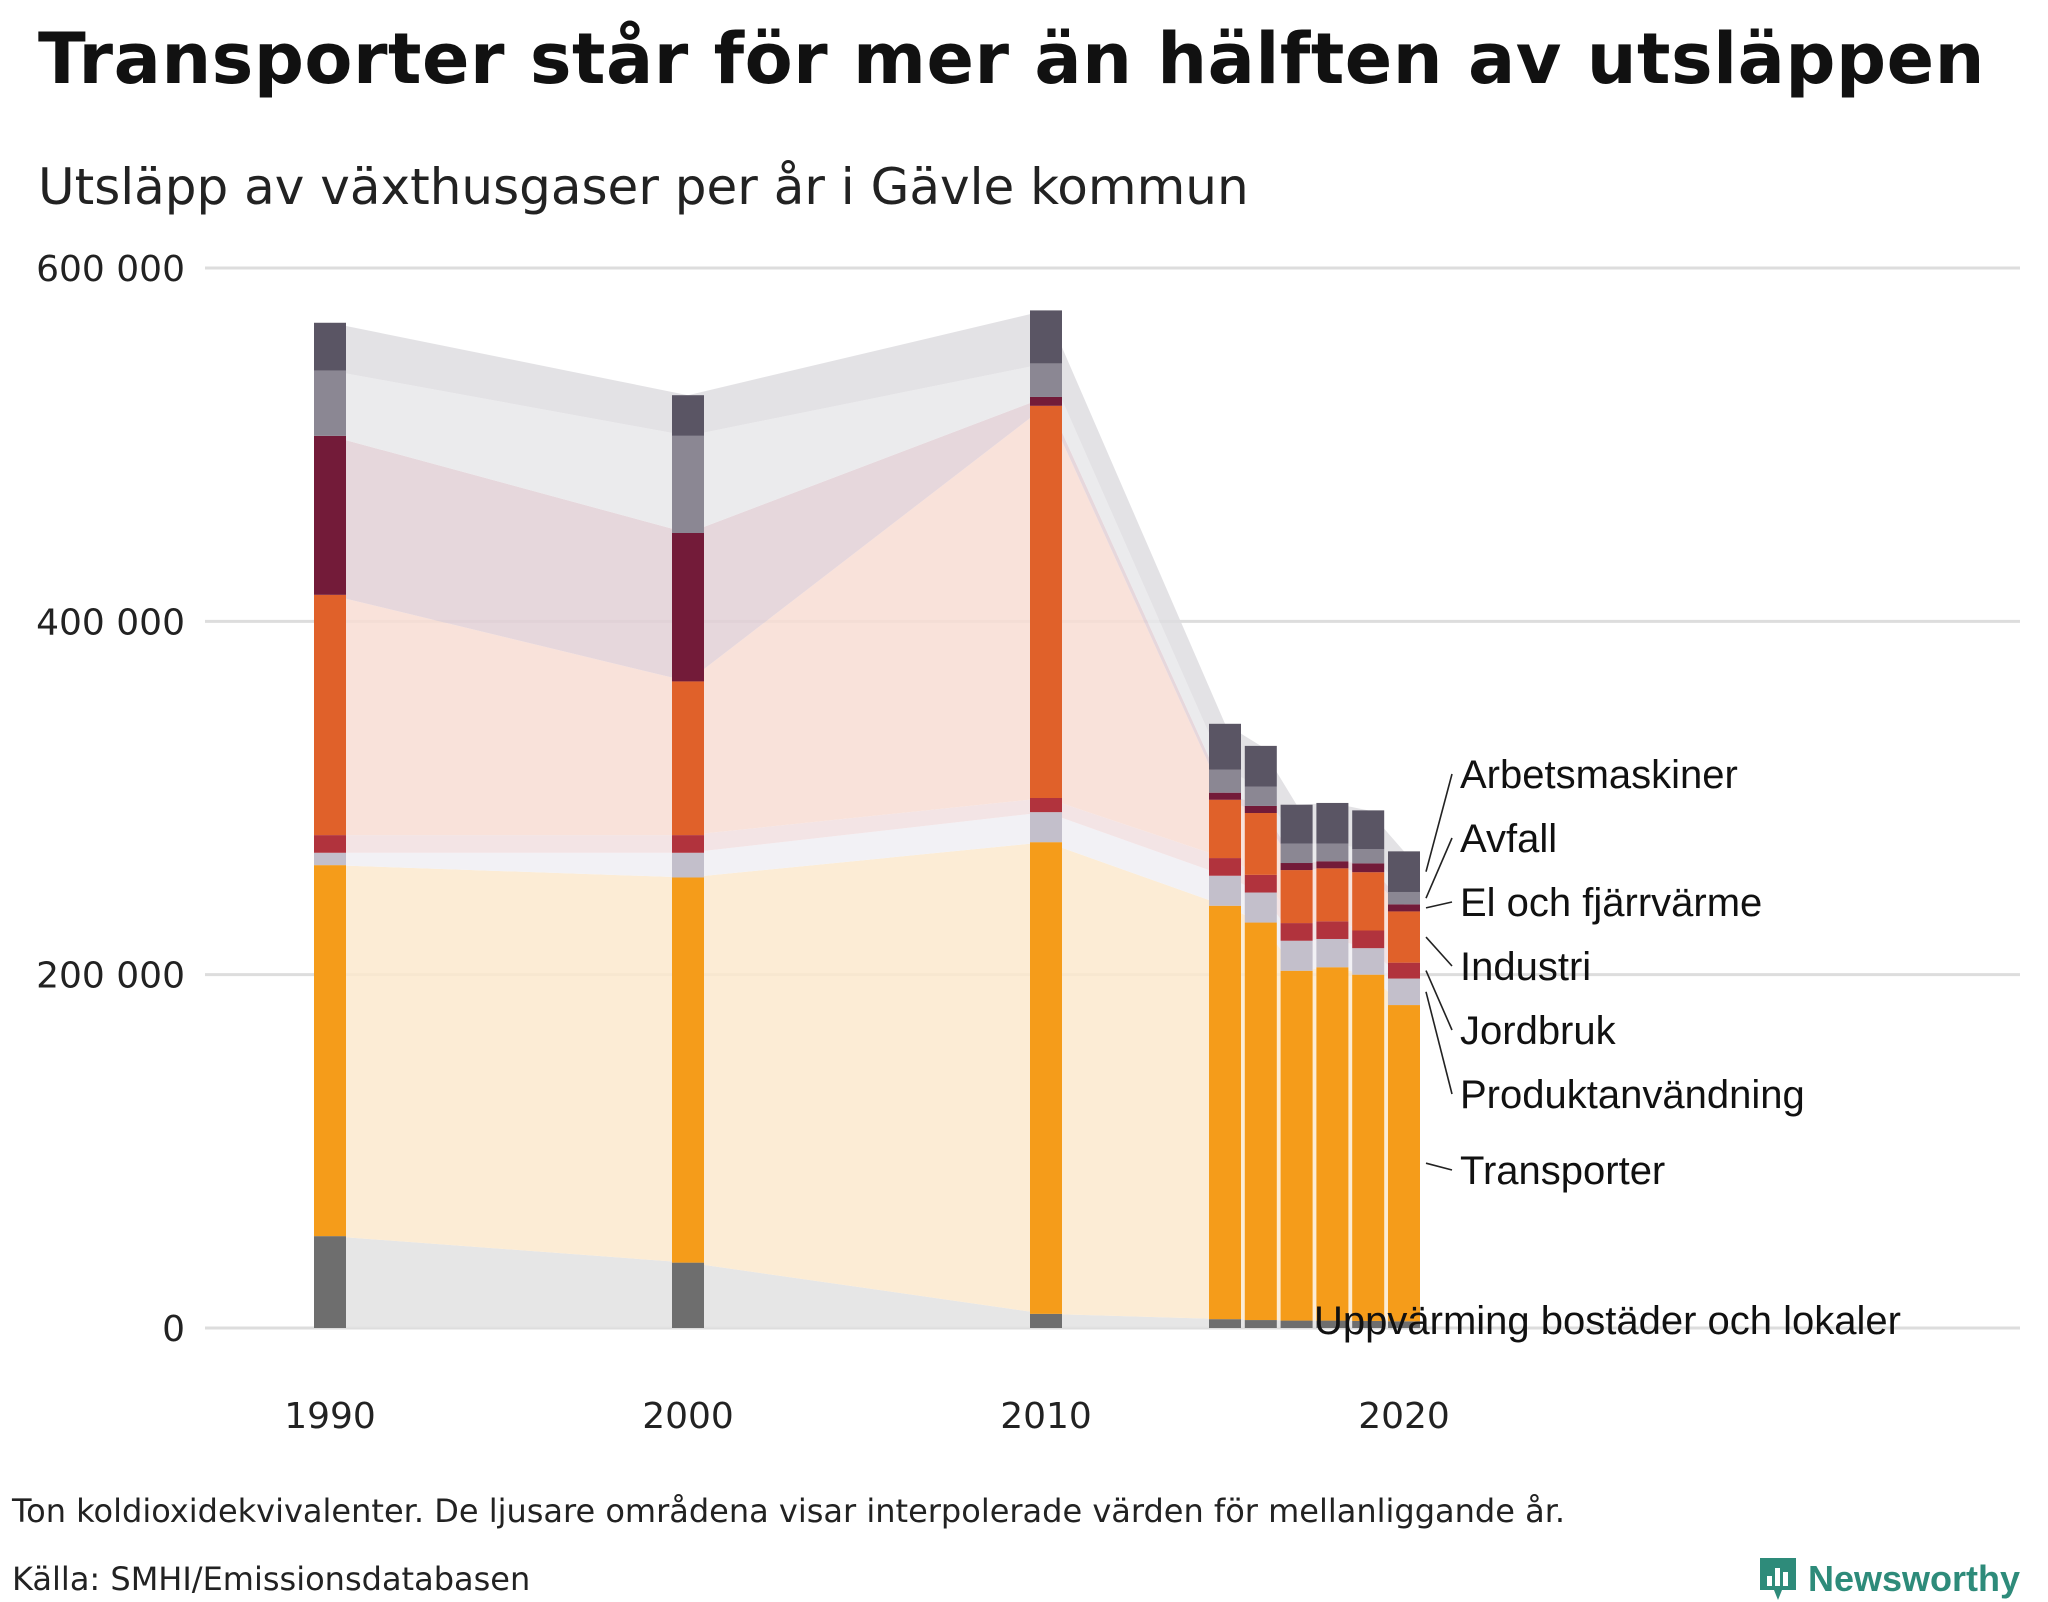 The width and height of the screenshot is (2048, 1602). What do you see at coordinates (173, 1329) in the screenshot?
I see `y-tick-label: 0` at bounding box center [173, 1329].